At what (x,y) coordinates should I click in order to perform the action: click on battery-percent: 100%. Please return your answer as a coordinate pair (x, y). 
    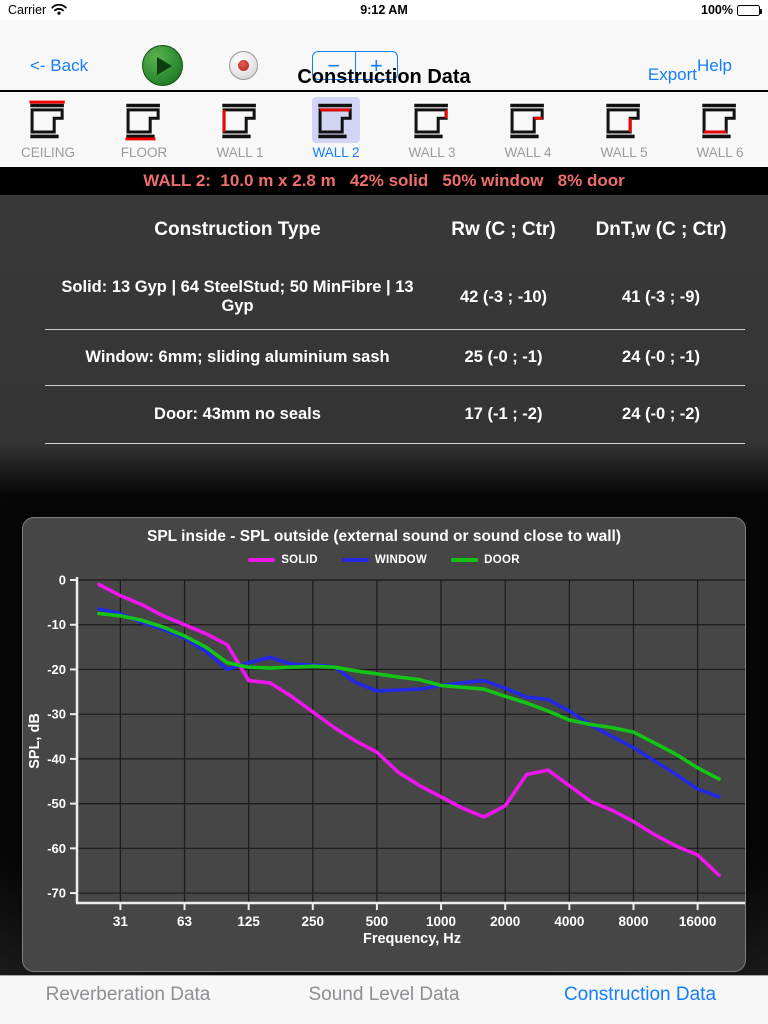
    Looking at the image, I should click on (717, 10).